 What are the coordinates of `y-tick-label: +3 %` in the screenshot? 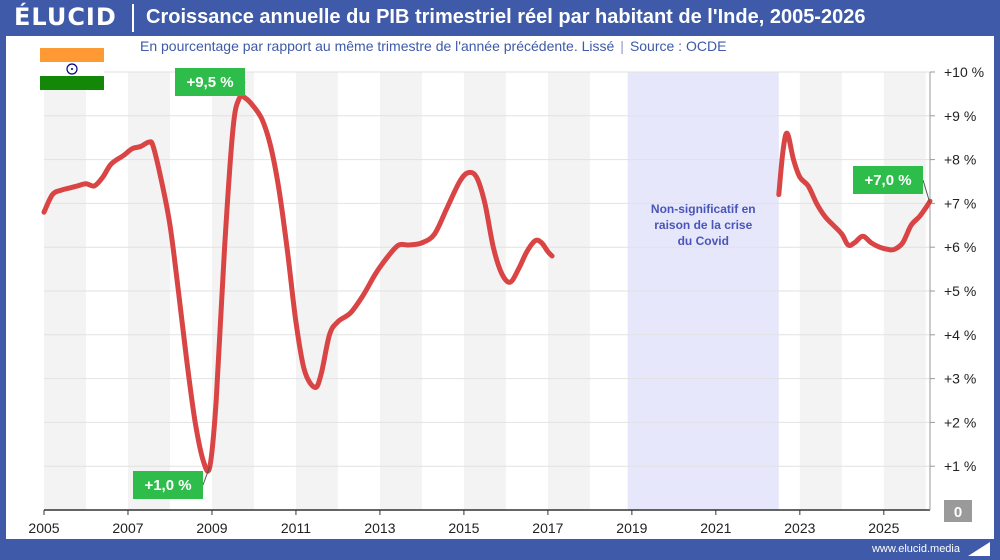 It's located at (960, 379).